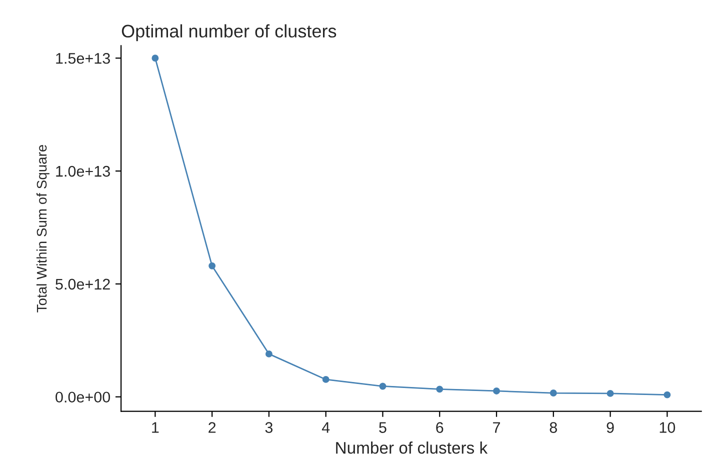 Image resolution: width=712 pixels, height=457 pixels. What do you see at coordinates (326, 427) in the screenshot?
I see `x-tick-label: 4` at bounding box center [326, 427].